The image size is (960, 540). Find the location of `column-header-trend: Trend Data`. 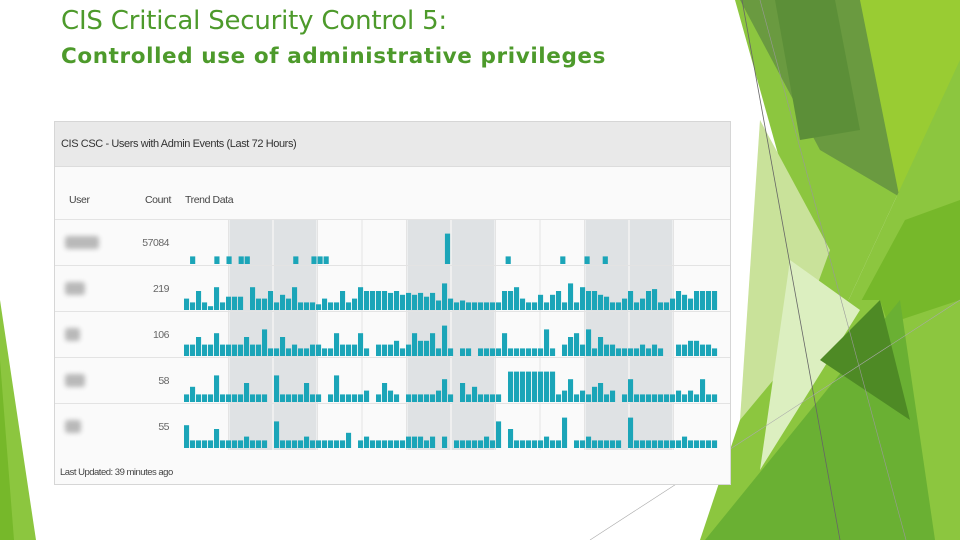

column-header-trend: Trend Data is located at coordinates (209, 200).